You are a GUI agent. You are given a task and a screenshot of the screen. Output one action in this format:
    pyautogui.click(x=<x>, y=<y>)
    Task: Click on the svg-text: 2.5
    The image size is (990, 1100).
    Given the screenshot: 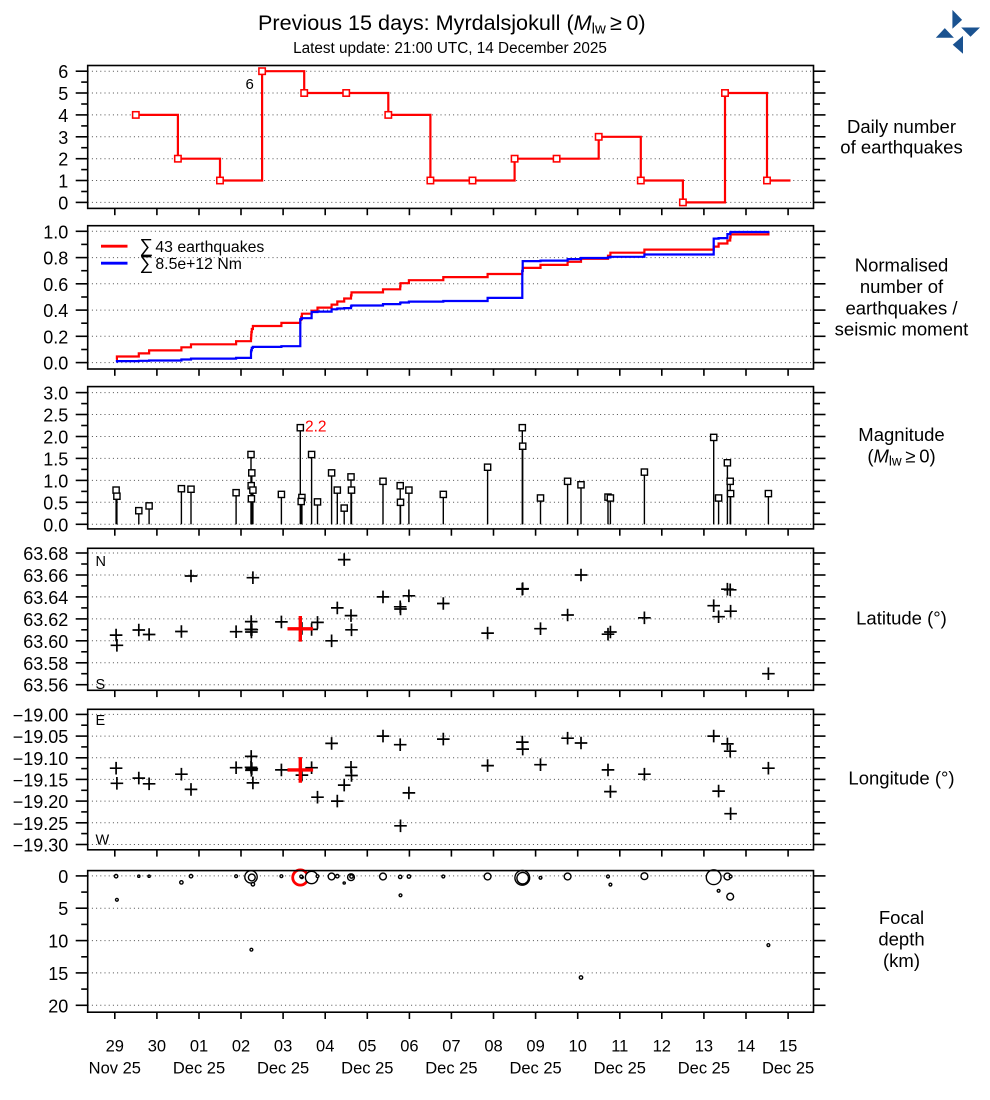 What is the action you would take?
    pyautogui.click(x=55, y=416)
    